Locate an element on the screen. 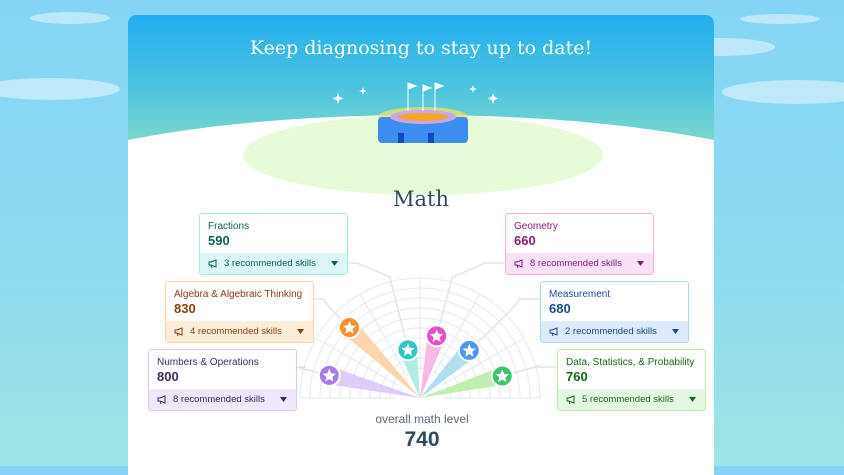 The height and width of the screenshot is (475, 844). recommended-skills-dropdown: 2 recommended skills is located at coordinates (614, 331).